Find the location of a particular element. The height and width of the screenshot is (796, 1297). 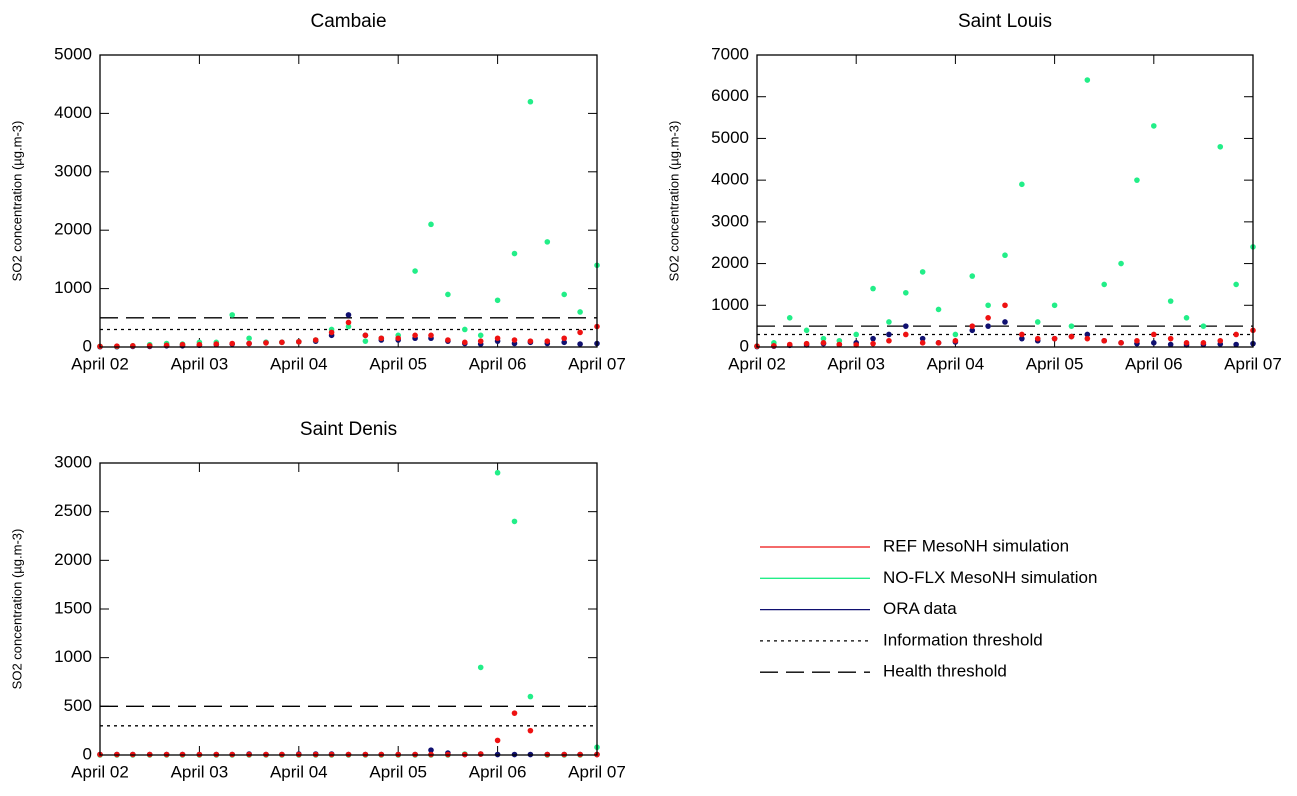

x-tick-label: April 04 is located at coordinates (956, 363).